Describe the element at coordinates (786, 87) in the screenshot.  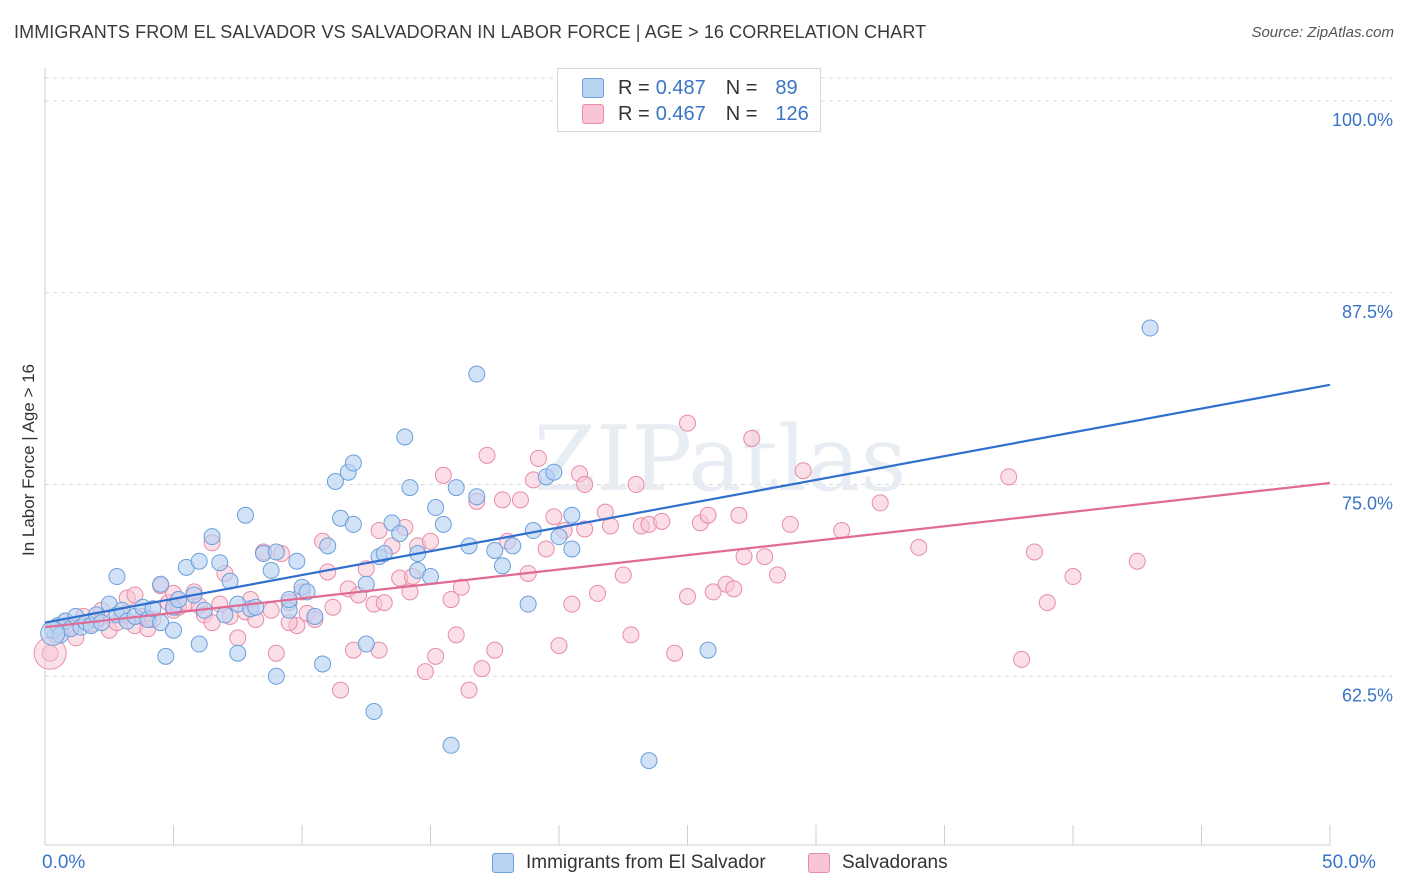
I see `n-value: 89` at that location.